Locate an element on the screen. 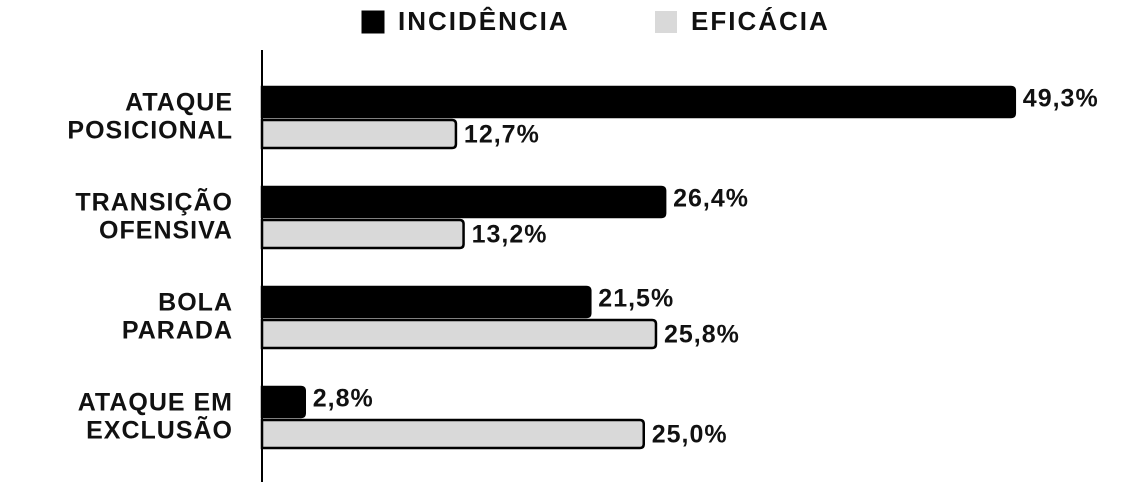 This screenshot has width=1130, height=482. legend-label: EFICÁCIA is located at coordinates (760, 21).